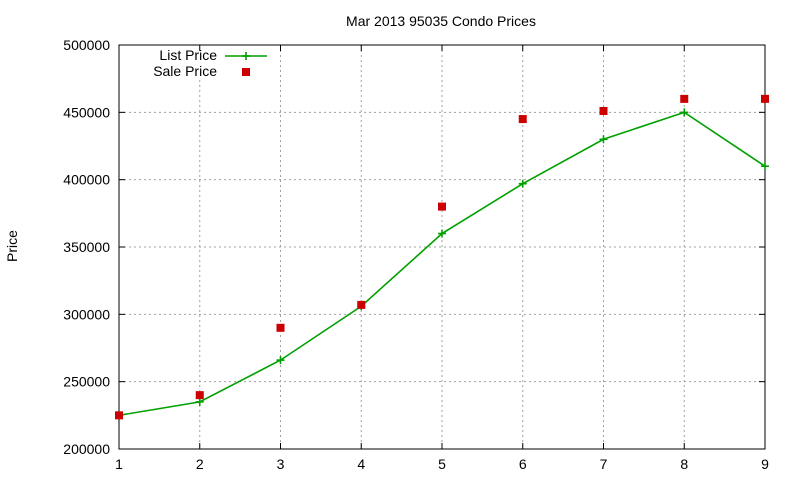 This screenshot has height=485, width=800. Describe the element at coordinates (765, 464) in the screenshot. I see `x-tick-label: 9` at that location.